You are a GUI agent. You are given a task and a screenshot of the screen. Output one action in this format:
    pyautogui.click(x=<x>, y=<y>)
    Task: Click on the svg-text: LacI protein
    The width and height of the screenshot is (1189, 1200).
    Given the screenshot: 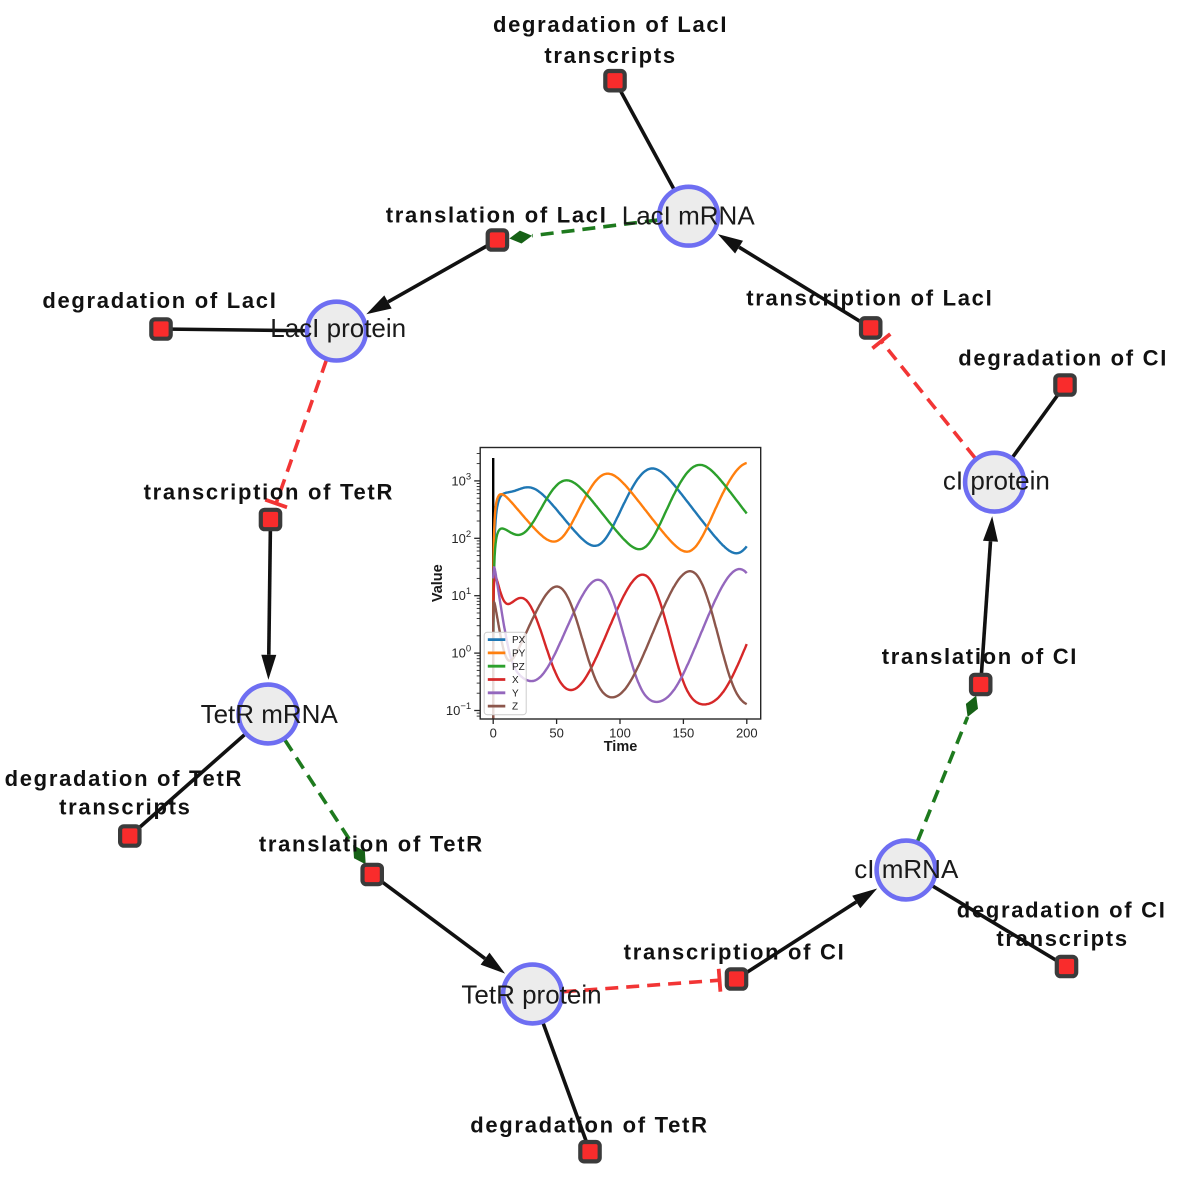 What is the action you would take?
    pyautogui.click(x=338, y=328)
    